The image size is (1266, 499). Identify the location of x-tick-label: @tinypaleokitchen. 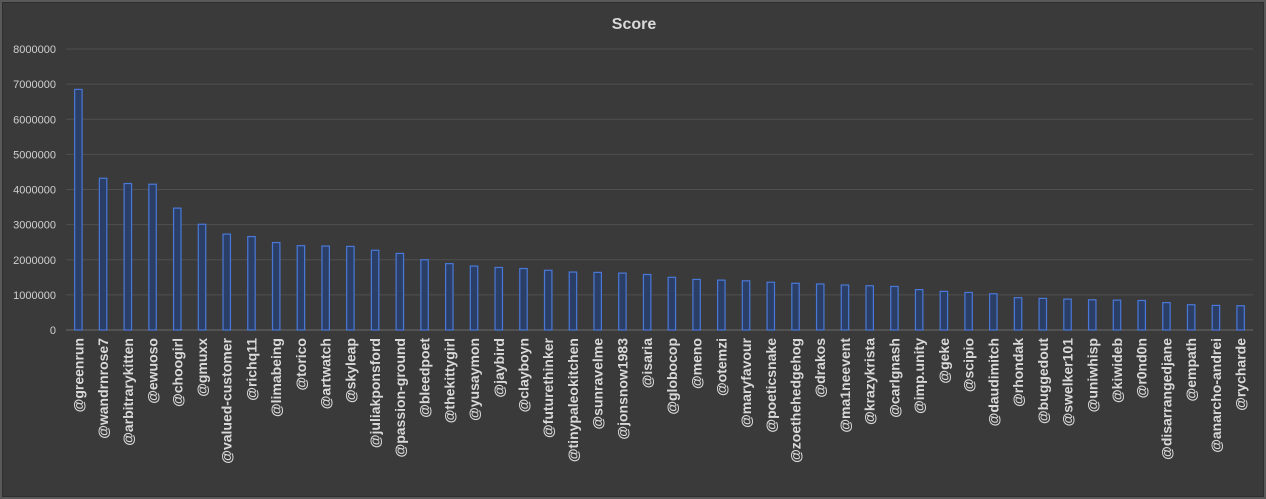
(573, 400).